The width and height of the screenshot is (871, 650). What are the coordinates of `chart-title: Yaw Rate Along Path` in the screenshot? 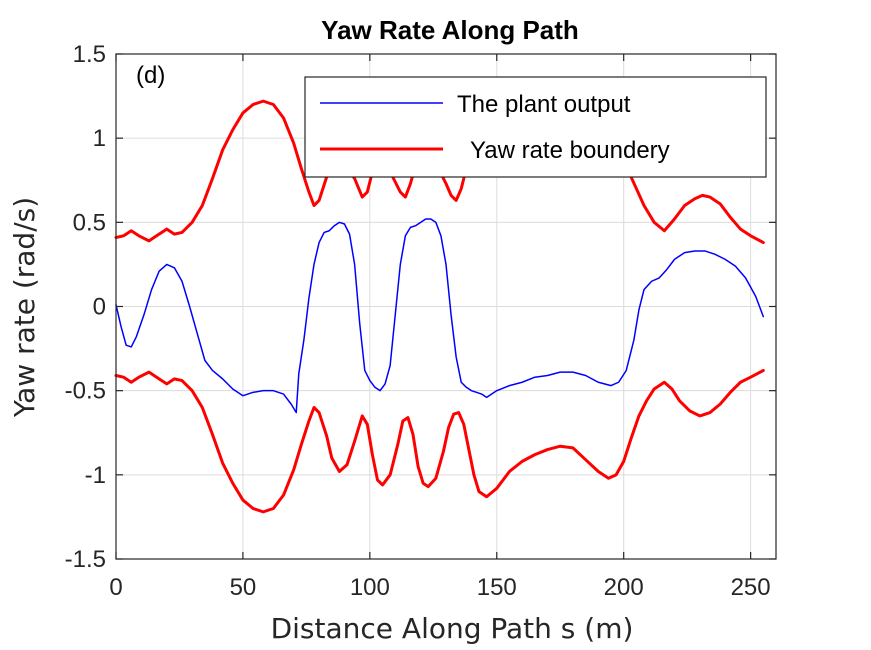 It's located at (450, 30).